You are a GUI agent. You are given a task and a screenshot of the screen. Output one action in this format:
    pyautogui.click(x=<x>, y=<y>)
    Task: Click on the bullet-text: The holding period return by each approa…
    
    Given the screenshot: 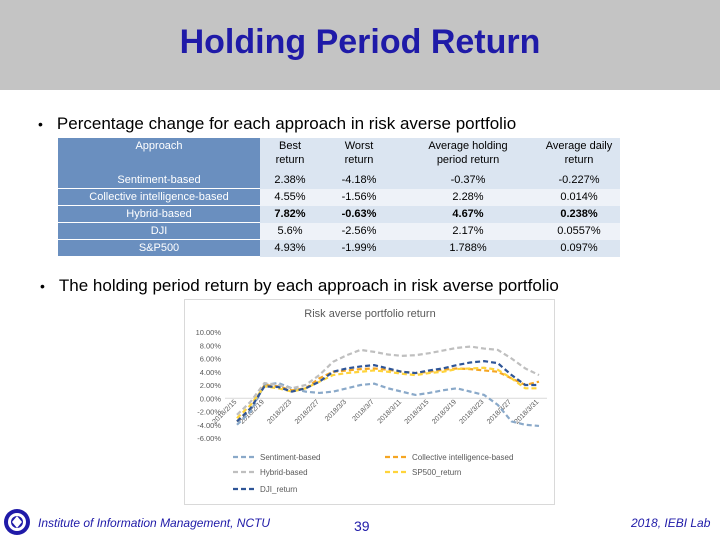 What is the action you would take?
    pyautogui.click(x=308, y=285)
    